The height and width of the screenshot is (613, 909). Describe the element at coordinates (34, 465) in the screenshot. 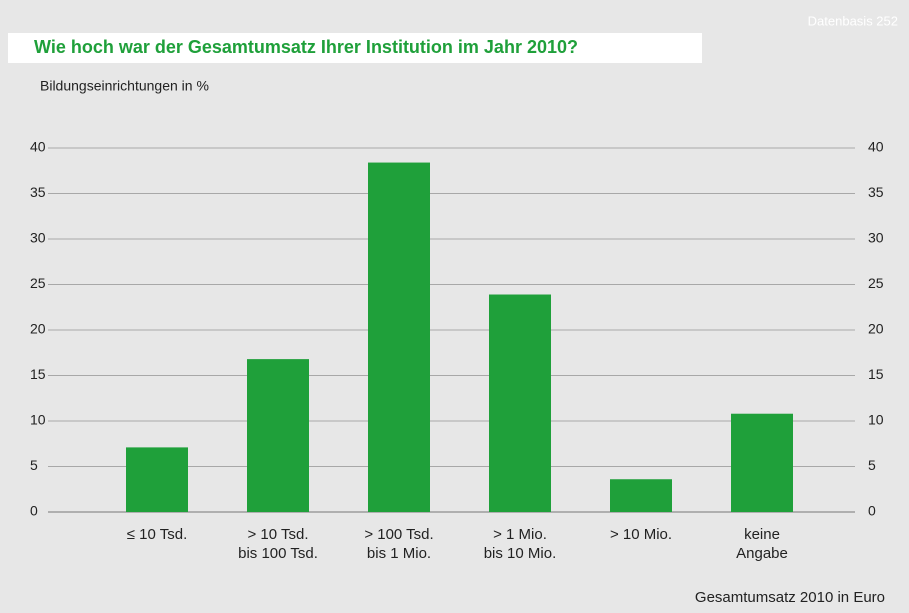

I see `y-tick-label: 5` at that location.